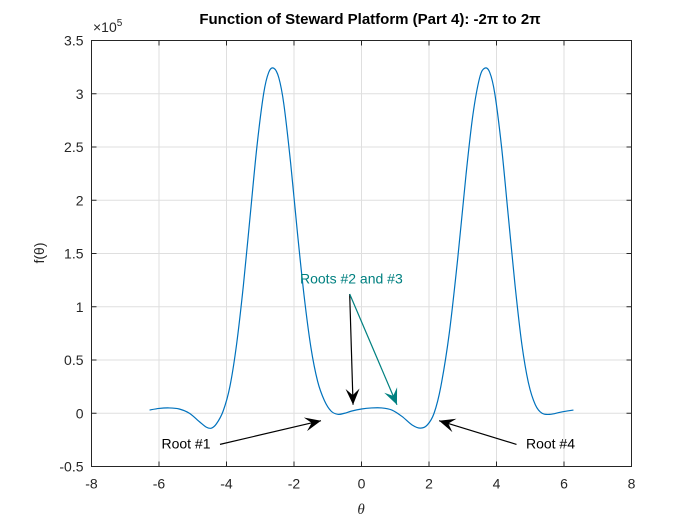 Image resolution: width=700 pixels, height=525 pixels. I want to click on y-tick-label: 0, so click(80, 413).